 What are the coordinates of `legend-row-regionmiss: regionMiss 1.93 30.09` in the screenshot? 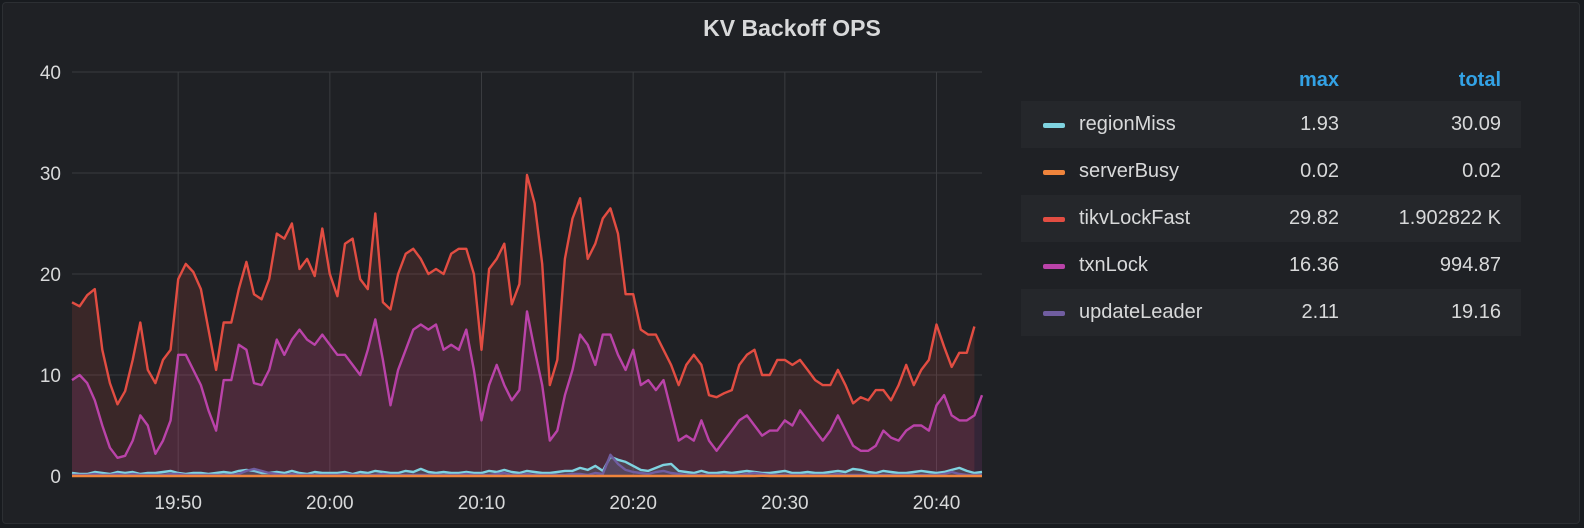 It's located at (1271, 124).